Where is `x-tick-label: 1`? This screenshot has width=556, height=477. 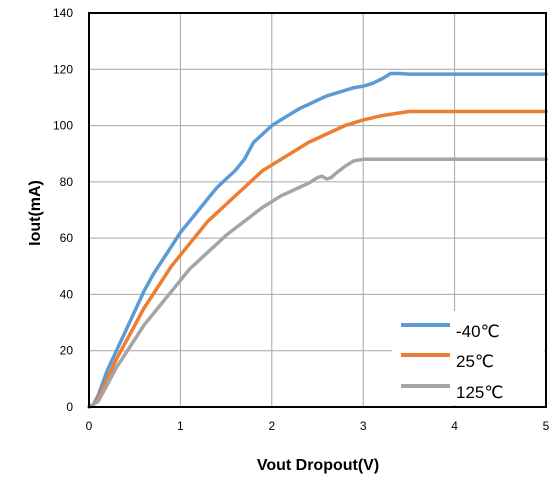 x-tick-label: 1 is located at coordinates (180, 426).